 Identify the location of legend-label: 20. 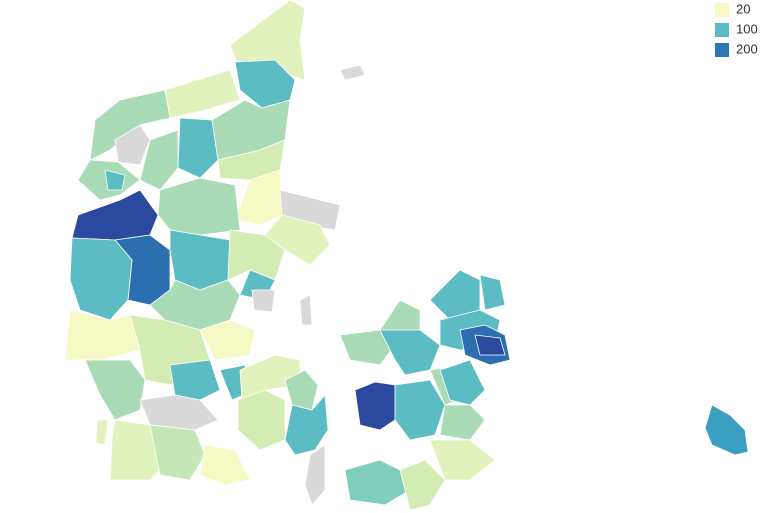
(743, 8).